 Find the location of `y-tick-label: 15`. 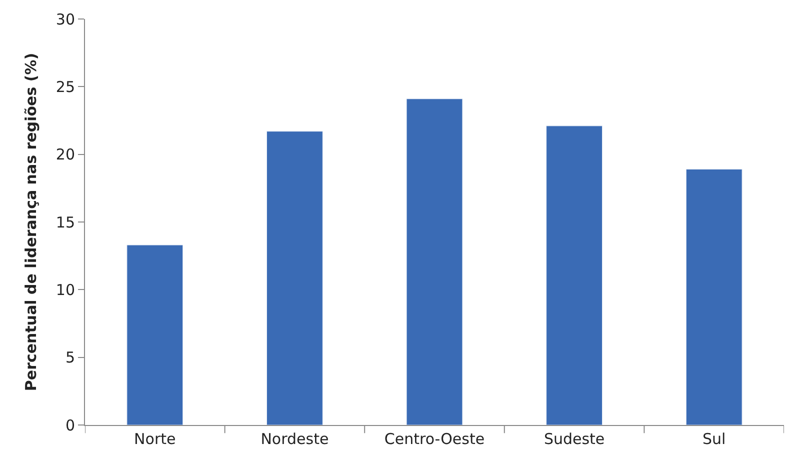

y-tick-label: 15 is located at coordinates (65, 222).